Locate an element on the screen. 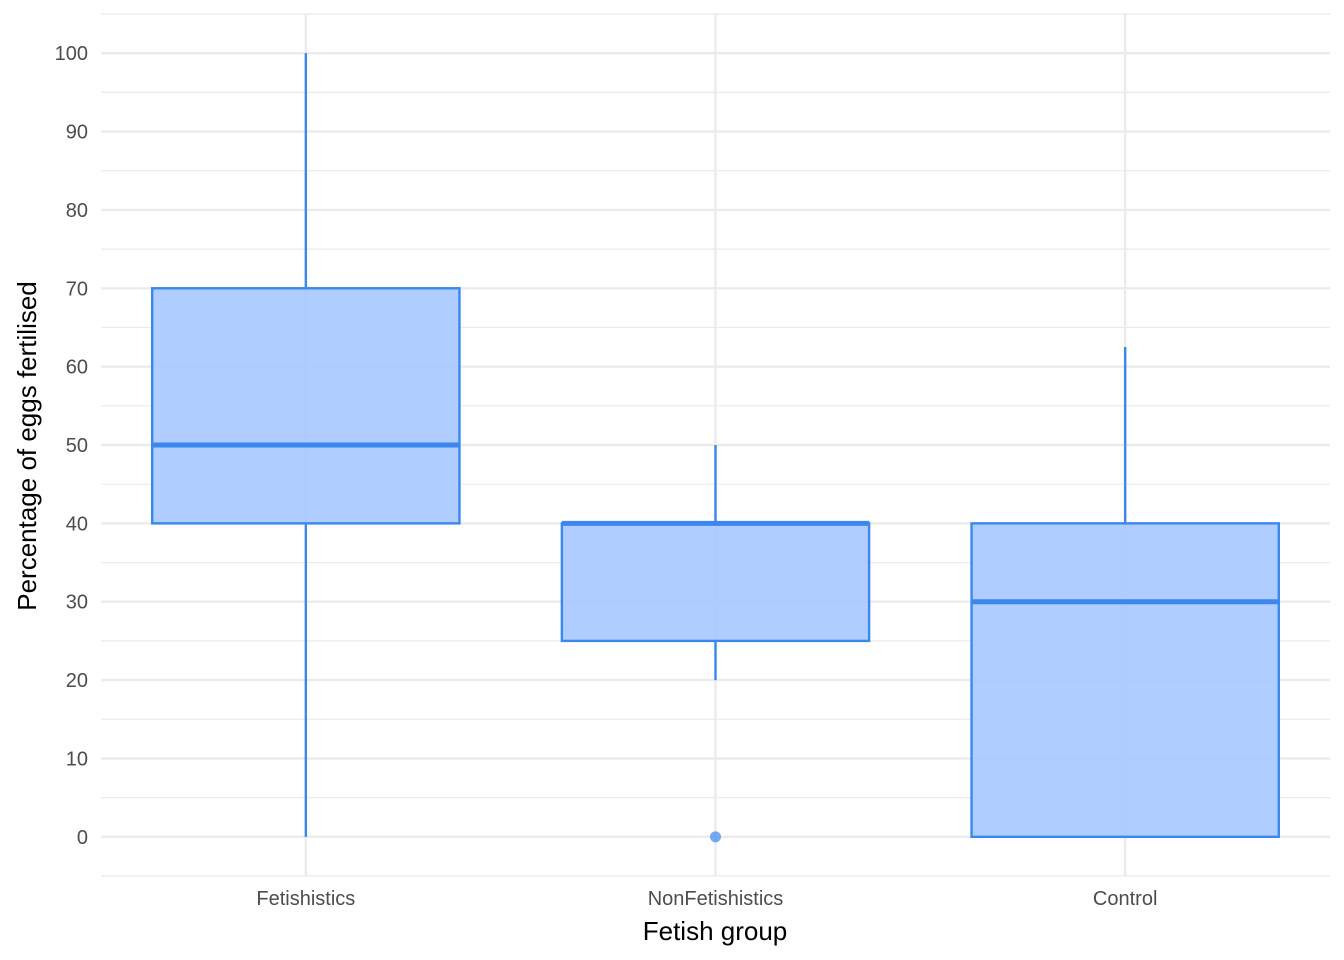 This screenshot has width=1344, height=960. x-tick-label: Control is located at coordinates (1125, 899).